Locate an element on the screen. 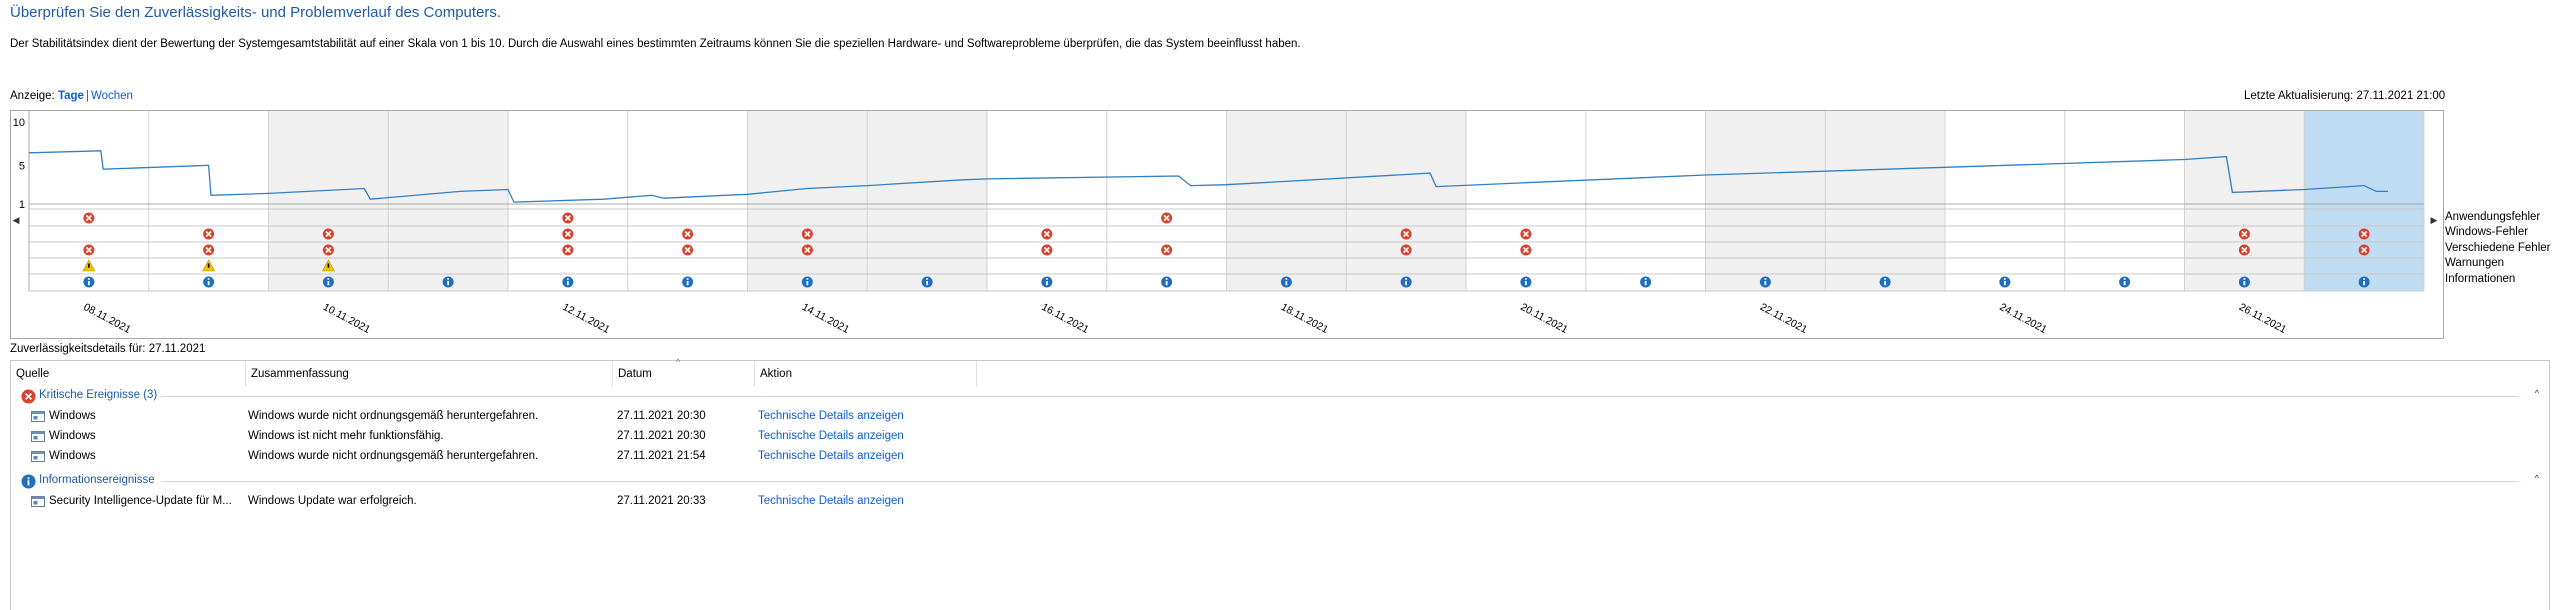 The height and width of the screenshot is (610, 2560). legend-application-errors: Anwendungsfehler is located at coordinates (2493, 217).